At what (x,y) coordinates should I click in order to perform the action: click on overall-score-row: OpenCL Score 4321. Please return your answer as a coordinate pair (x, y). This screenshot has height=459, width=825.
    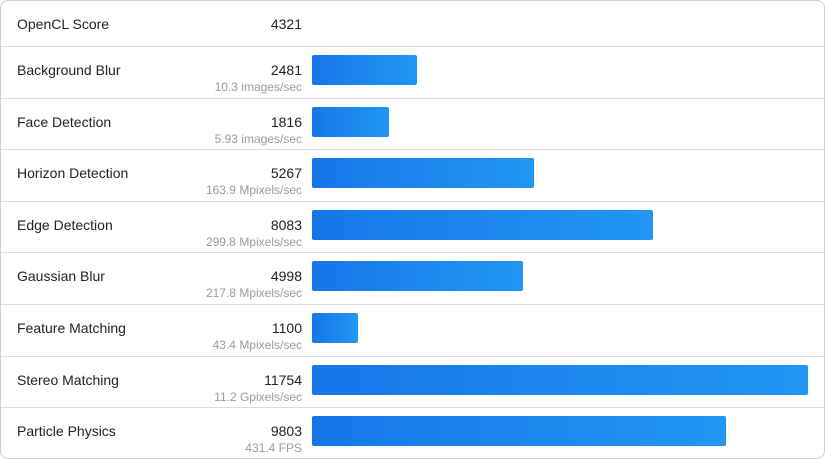
    Looking at the image, I should click on (412, 23).